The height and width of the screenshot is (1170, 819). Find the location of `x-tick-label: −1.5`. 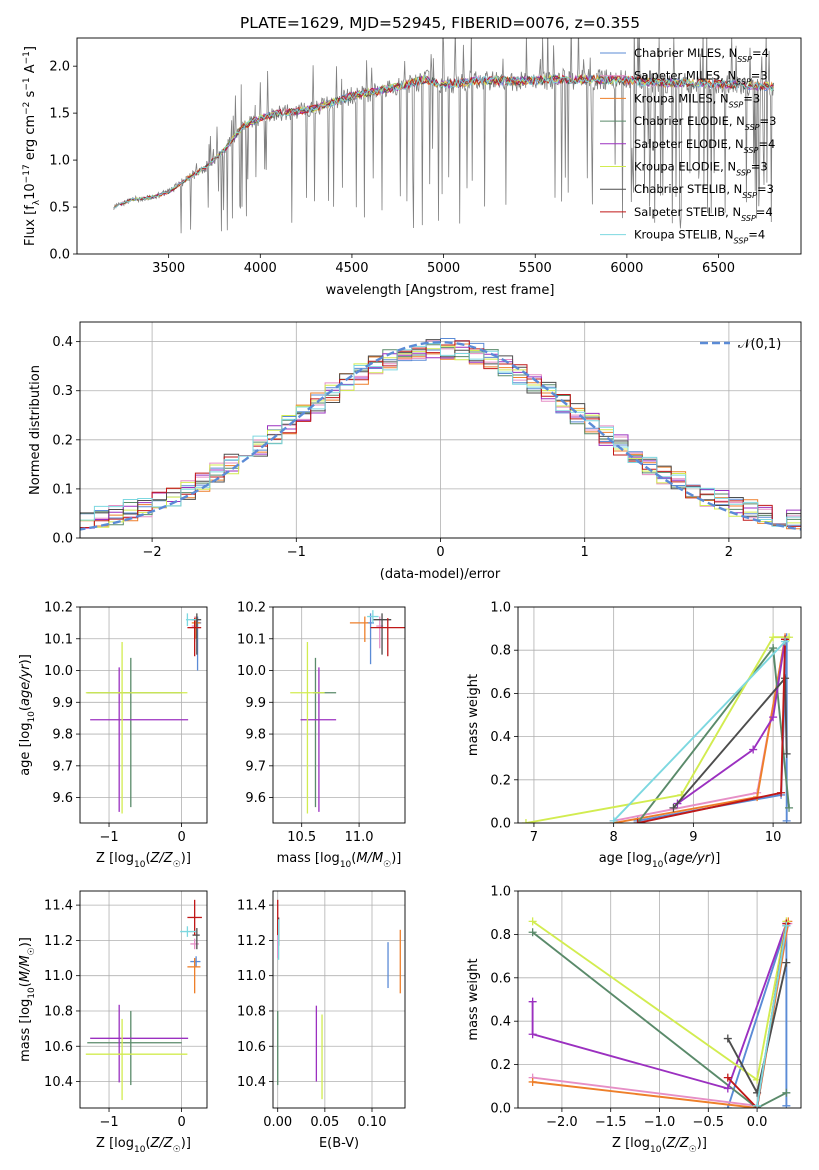

x-tick-label: −1.5 is located at coordinates (611, 1122).